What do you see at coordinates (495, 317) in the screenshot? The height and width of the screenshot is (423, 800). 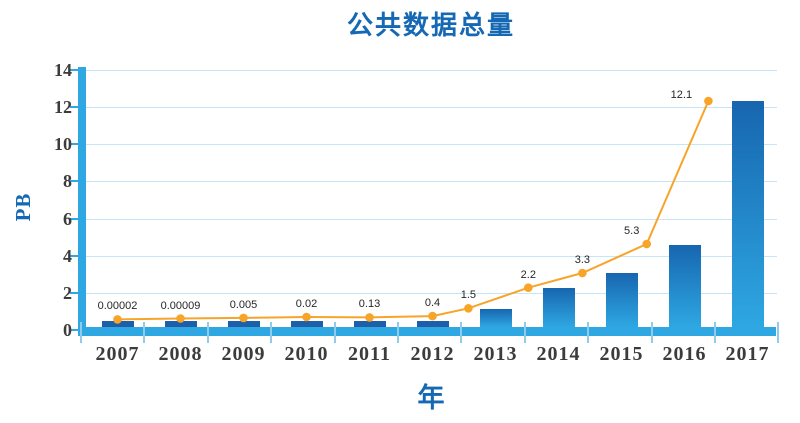 I see `bar-2013` at bounding box center [495, 317].